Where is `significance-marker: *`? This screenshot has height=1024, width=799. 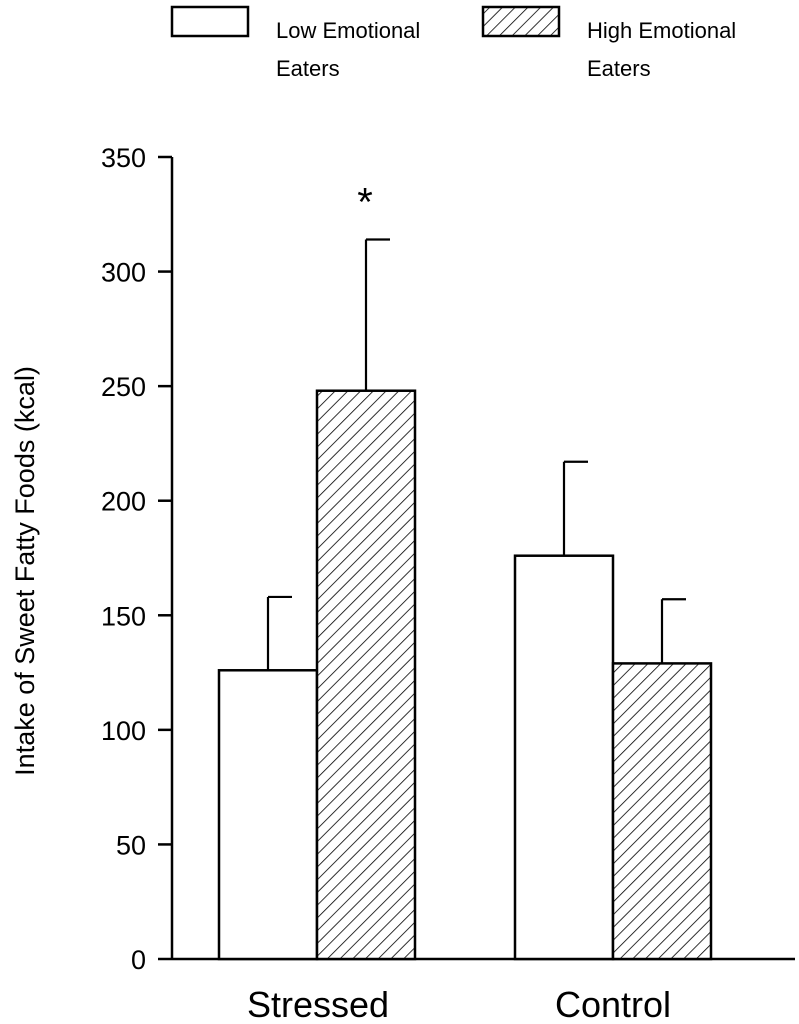
significance-marker: * is located at coordinates (365, 202).